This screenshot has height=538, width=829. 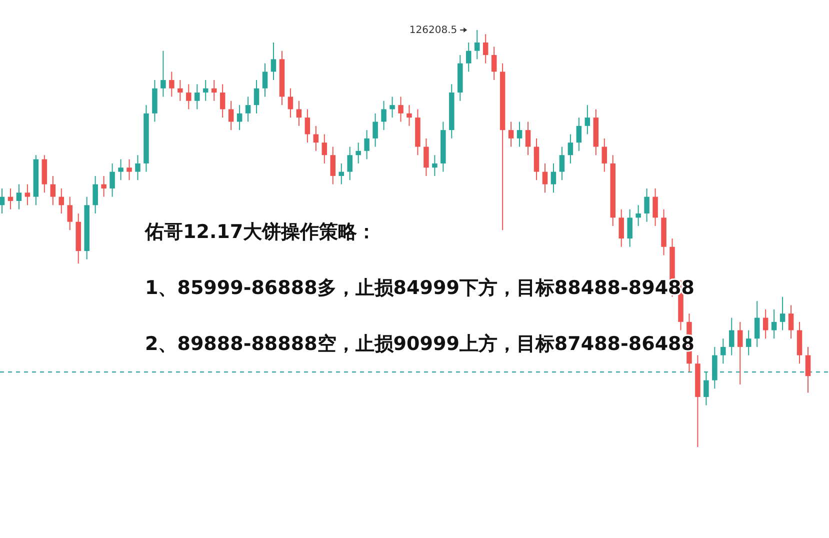 What do you see at coordinates (433, 30) in the screenshot?
I see `annotation: 126208.5` at bounding box center [433, 30].